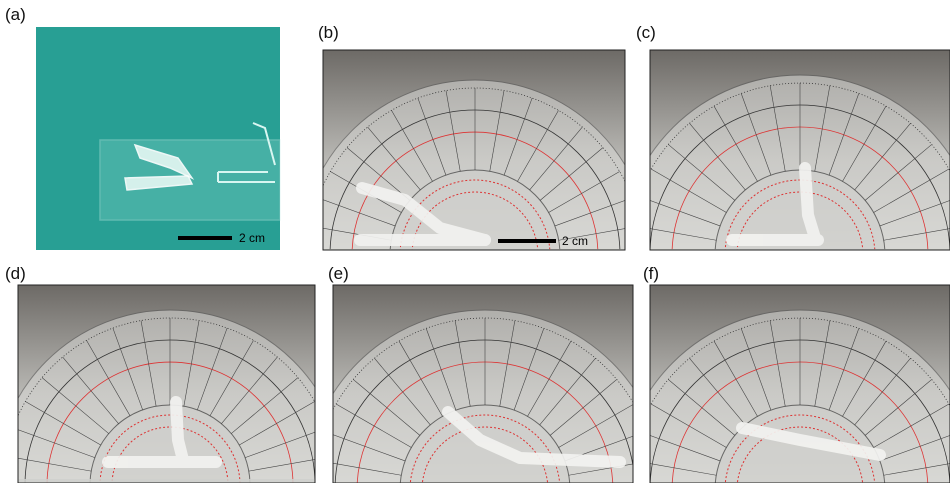 The image size is (950, 483). What do you see at coordinates (15, 273) in the screenshot?
I see `panel-label: (d)` at bounding box center [15, 273].